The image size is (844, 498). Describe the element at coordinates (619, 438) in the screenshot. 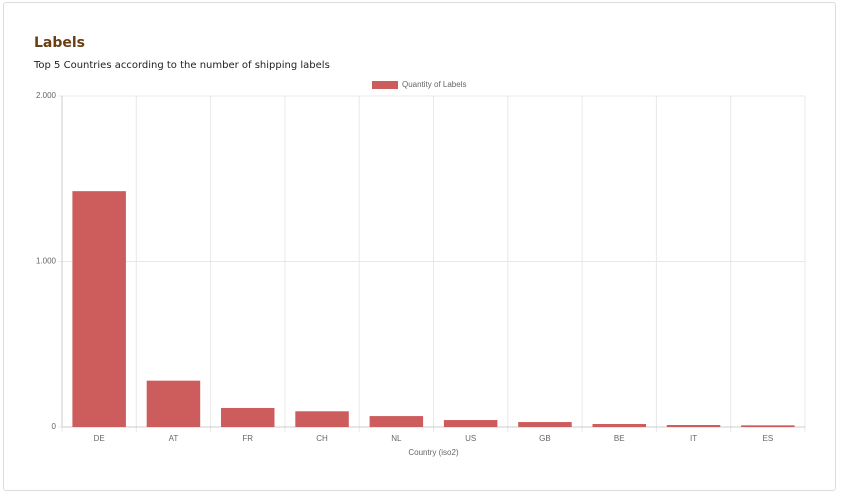

I see `x-tick-label: BE` at that location.